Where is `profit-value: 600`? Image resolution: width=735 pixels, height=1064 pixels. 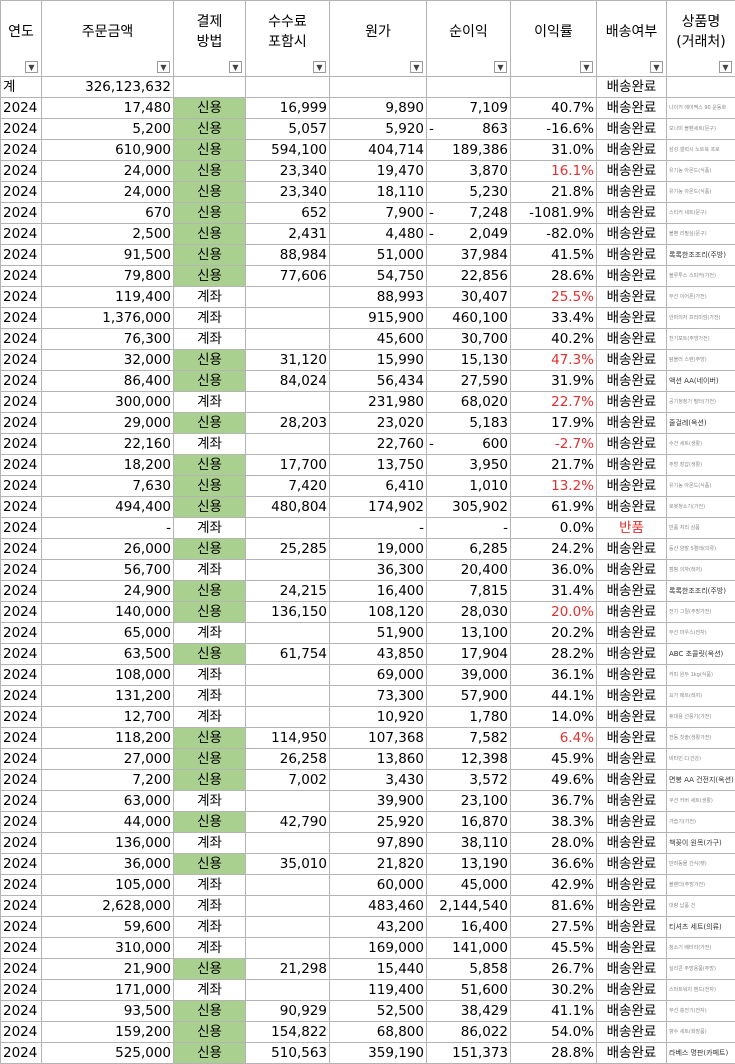 profit-value: 600 is located at coordinates (495, 444).